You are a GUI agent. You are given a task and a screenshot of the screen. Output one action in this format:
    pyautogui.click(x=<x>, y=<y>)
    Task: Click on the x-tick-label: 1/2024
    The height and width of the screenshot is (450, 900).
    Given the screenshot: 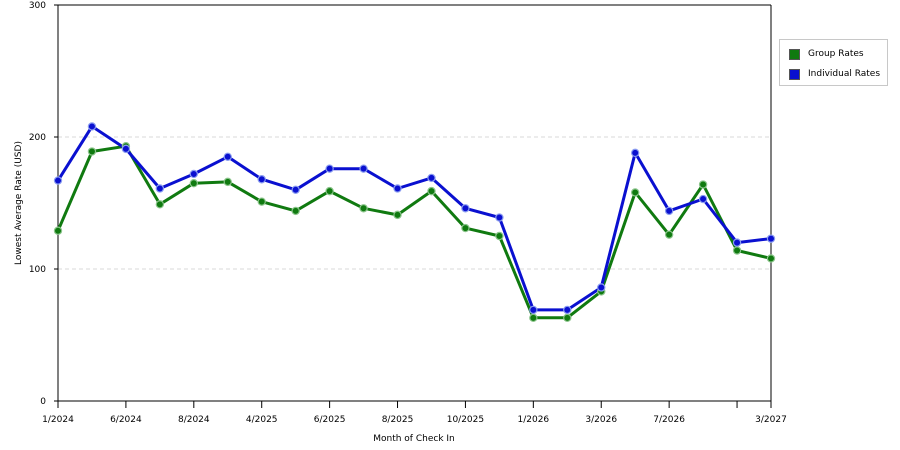 What is the action you would take?
    pyautogui.click(x=58, y=420)
    